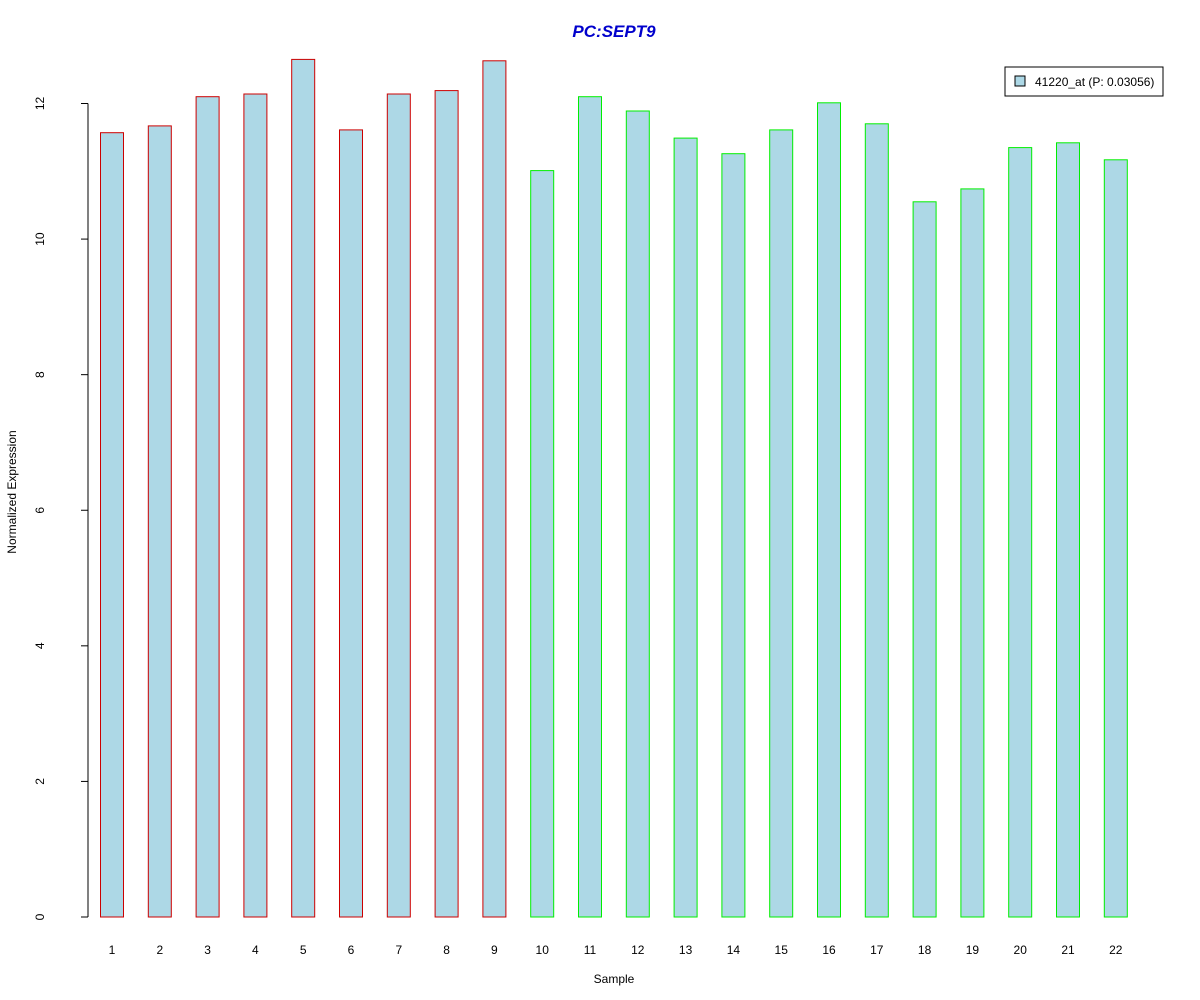 The width and height of the screenshot is (1200, 1000). I want to click on x-tick-label: 7, so click(398, 950).